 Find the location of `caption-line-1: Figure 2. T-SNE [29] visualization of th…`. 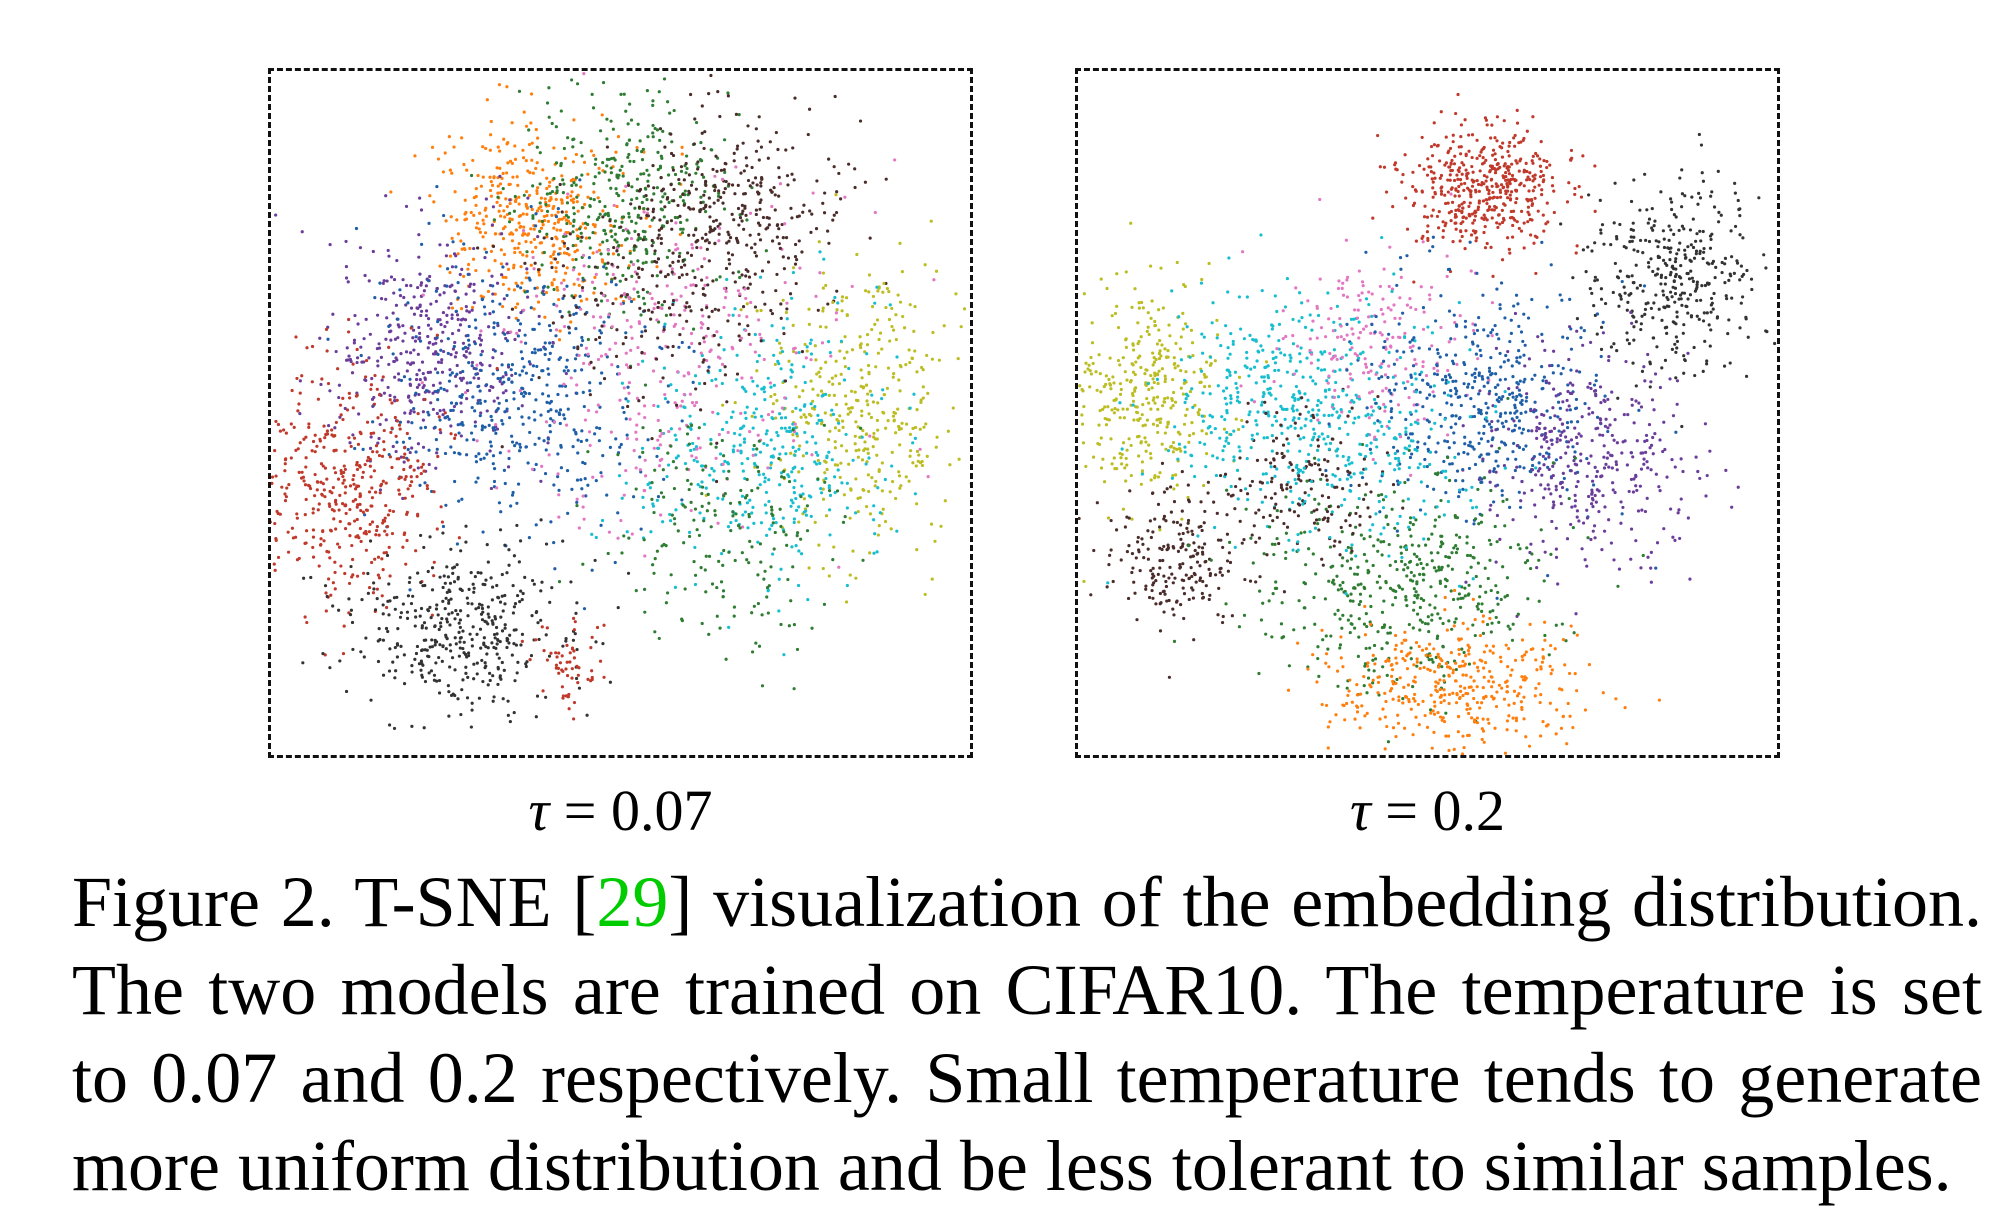

caption-line-1: Figure 2. T-SNE [29] visualization of th… is located at coordinates (1027, 902).